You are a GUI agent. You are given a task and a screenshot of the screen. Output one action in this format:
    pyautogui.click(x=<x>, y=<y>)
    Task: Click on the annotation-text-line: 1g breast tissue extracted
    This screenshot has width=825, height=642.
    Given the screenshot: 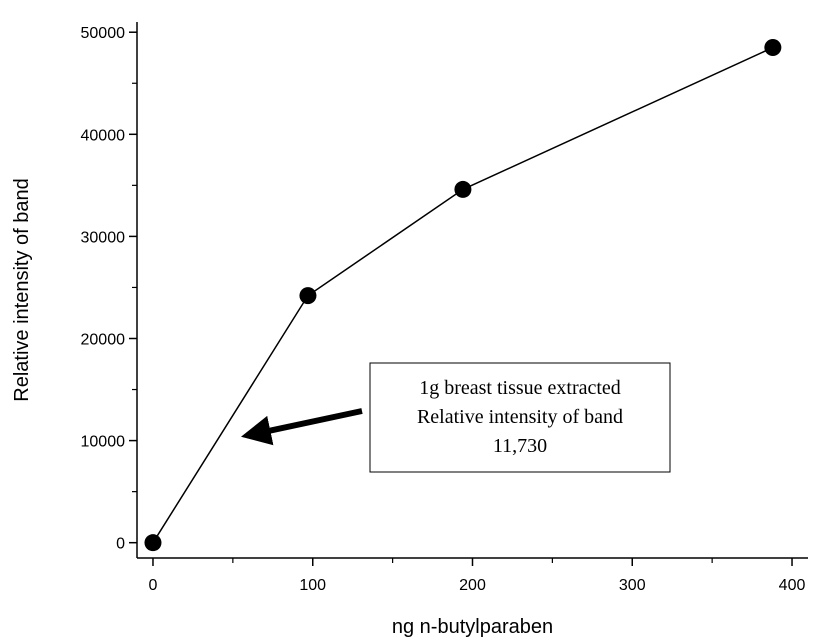 What is the action you would take?
    pyautogui.click(x=520, y=388)
    